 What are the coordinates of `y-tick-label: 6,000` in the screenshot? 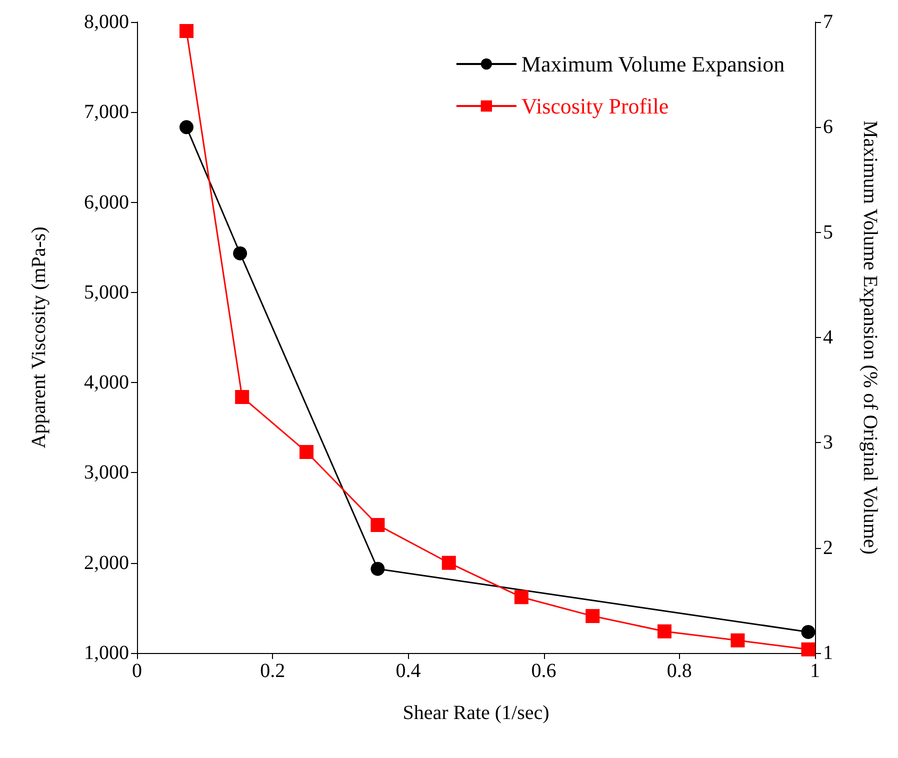 It's located at (106, 202).